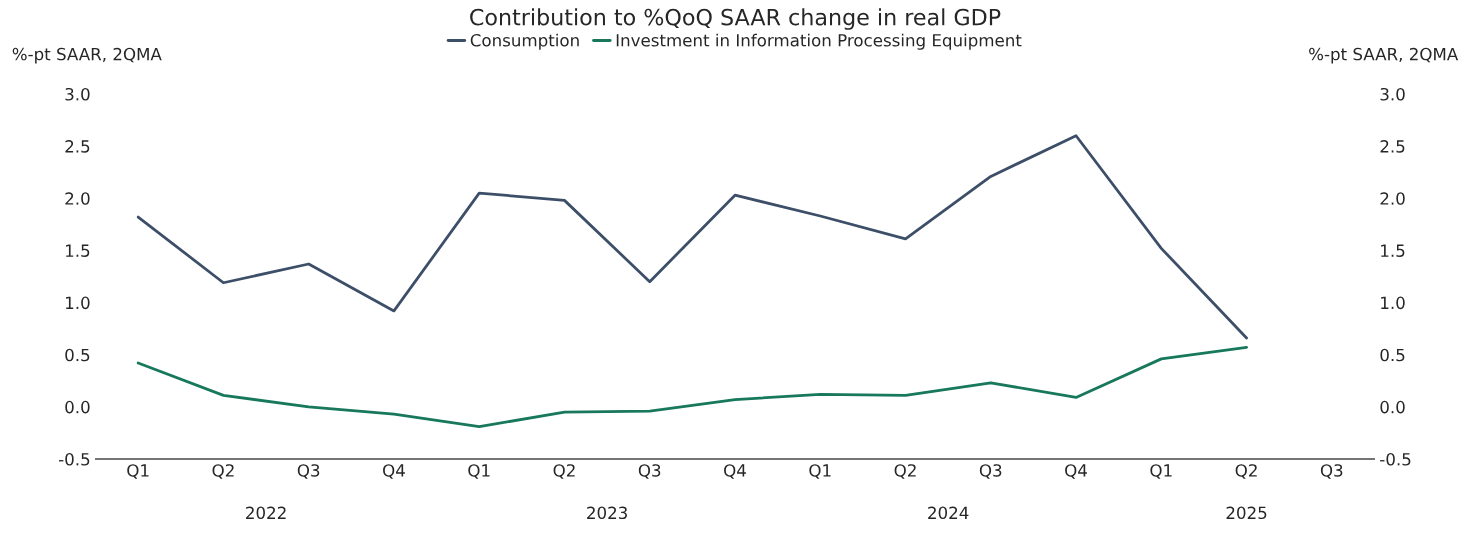  What do you see at coordinates (607, 513) in the screenshot?
I see `text: 2023` at bounding box center [607, 513].